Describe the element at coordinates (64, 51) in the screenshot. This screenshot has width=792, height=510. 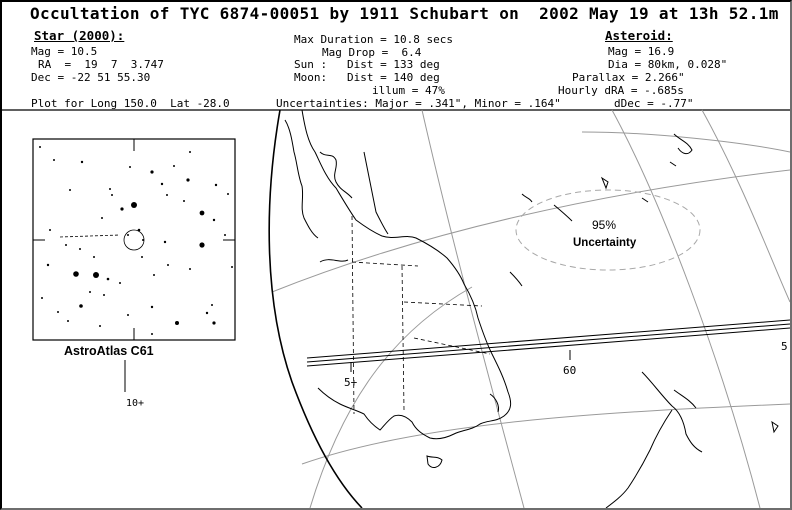
I see `star-mag: Mag = 10.5` at that location.